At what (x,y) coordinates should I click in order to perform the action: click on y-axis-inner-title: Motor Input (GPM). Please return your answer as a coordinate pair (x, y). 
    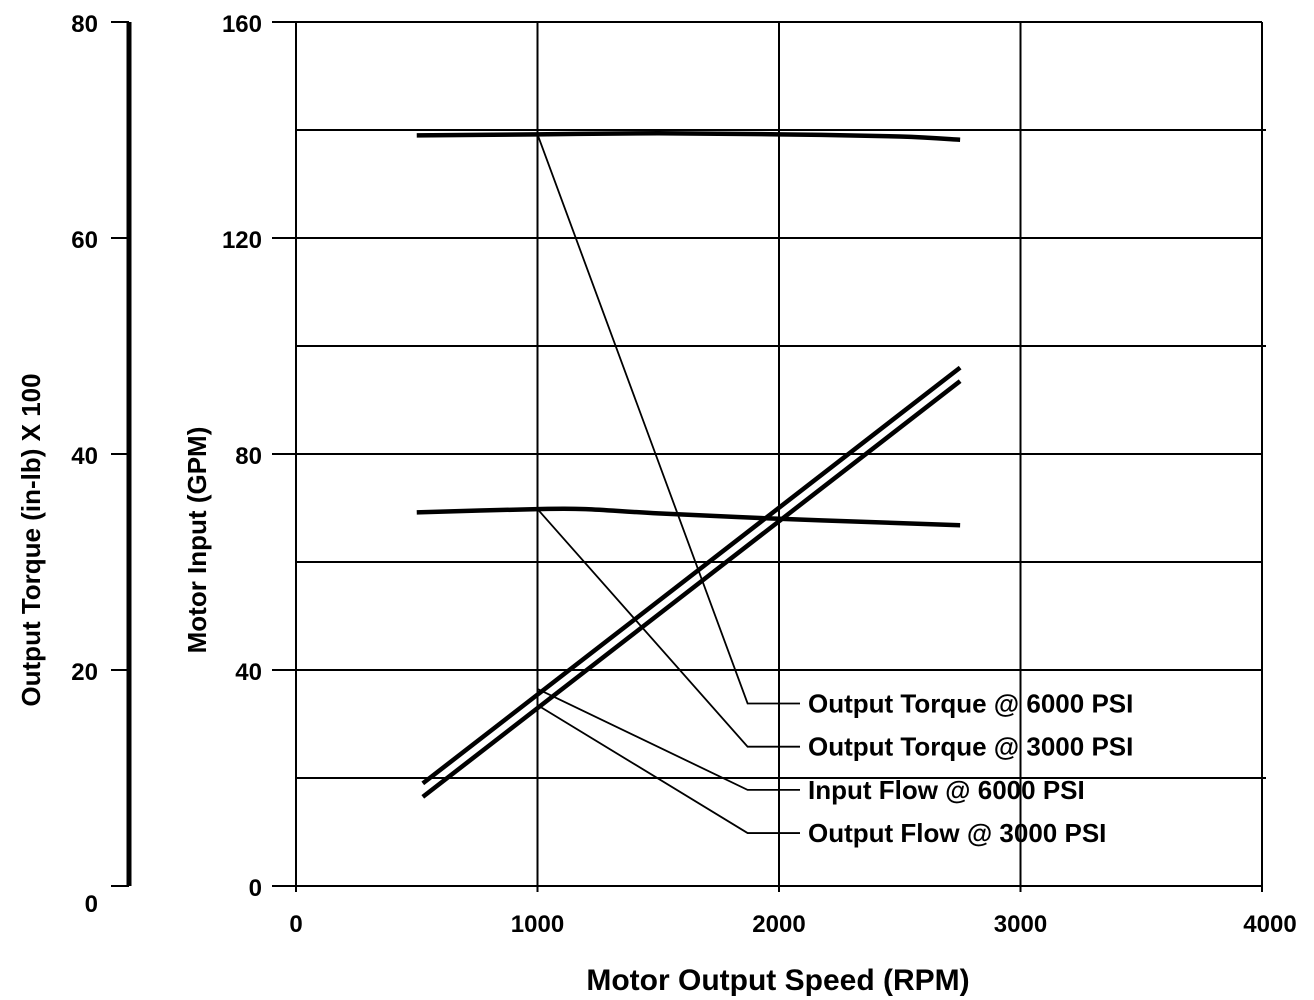
    Looking at the image, I should click on (197, 540).